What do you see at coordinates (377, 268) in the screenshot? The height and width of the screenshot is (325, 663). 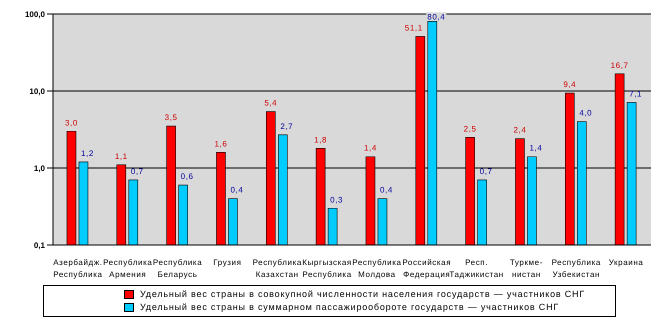 I see `x-tick-label: Республика Молдова` at bounding box center [377, 268].